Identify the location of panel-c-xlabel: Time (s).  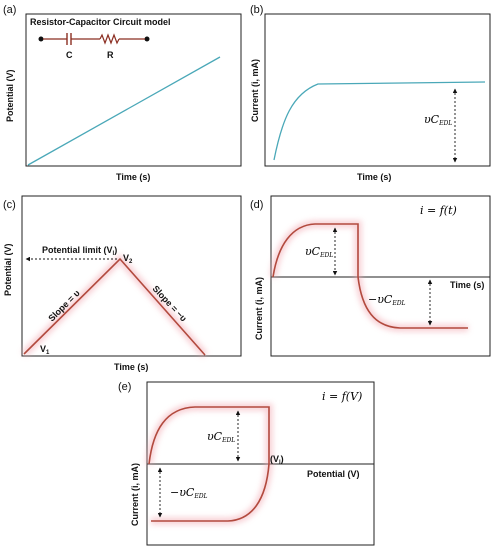
(131, 367).